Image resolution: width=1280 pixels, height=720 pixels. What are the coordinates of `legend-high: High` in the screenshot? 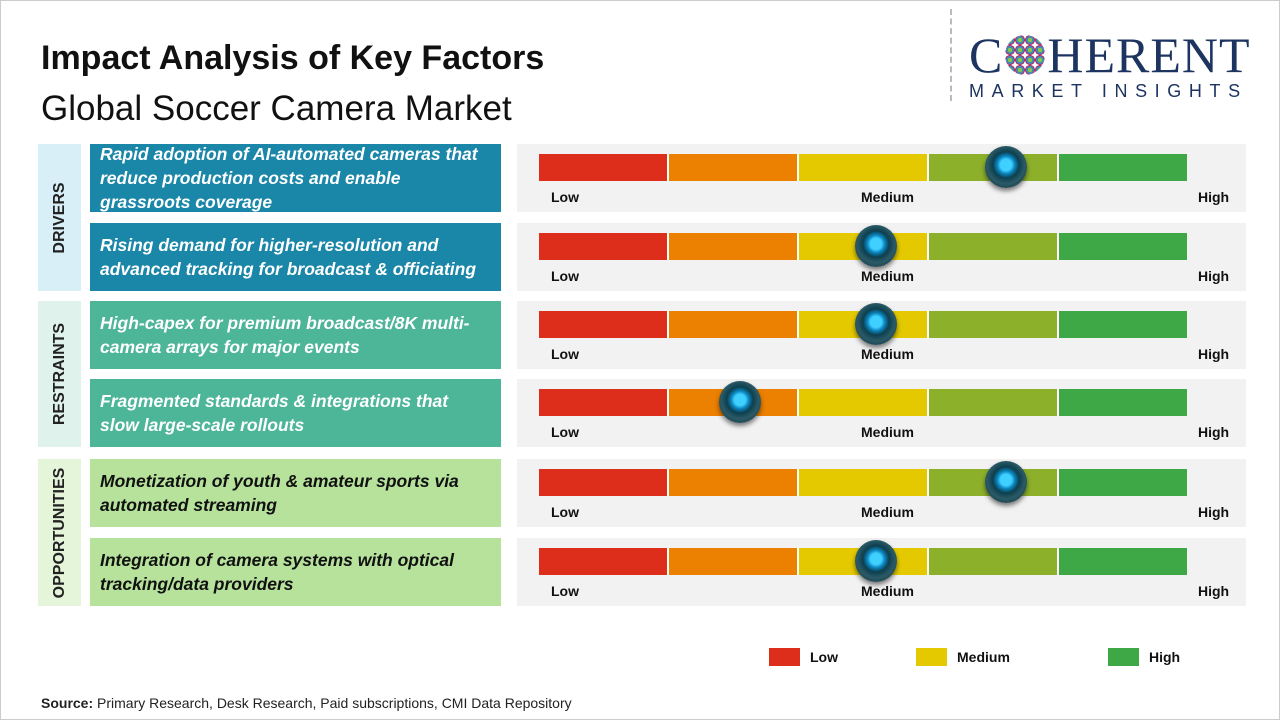 It's located at (1144, 657).